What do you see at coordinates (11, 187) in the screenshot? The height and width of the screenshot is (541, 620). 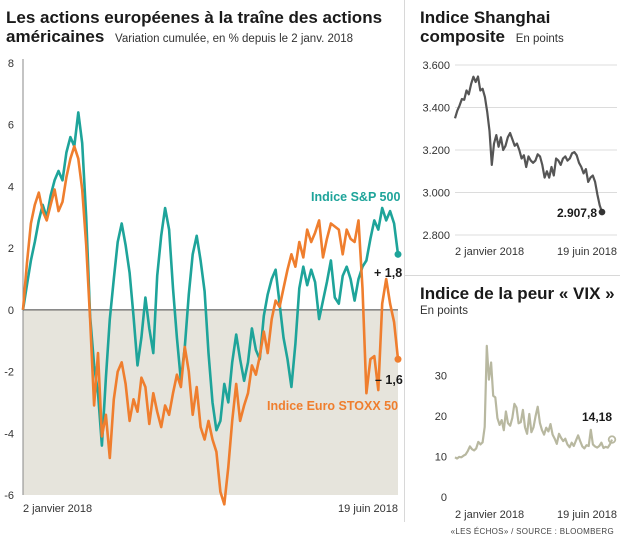 I see `y-tick-label: 4` at bounding box center [11, 187].